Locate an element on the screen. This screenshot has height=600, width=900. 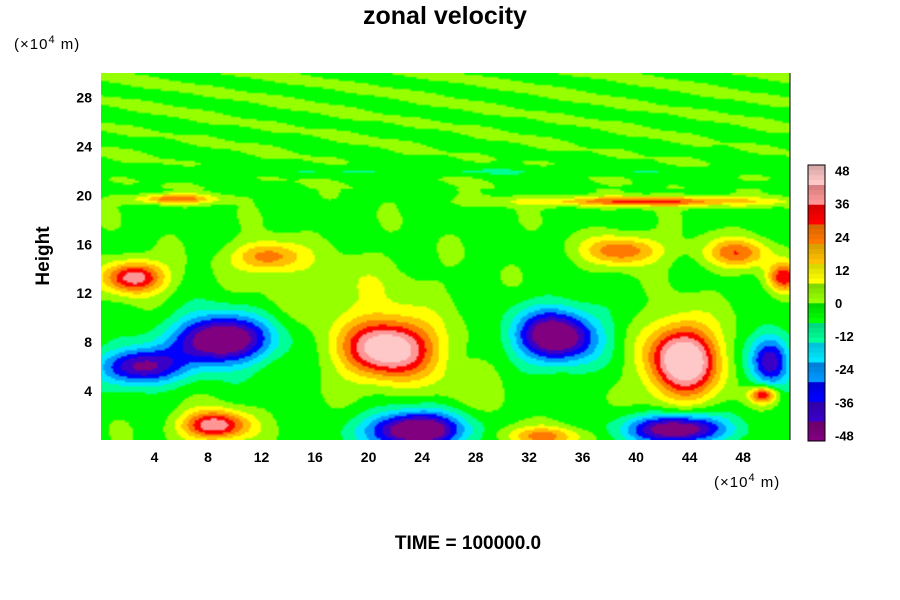
x-tick-label: 4 is located at coordinates (155, 457).